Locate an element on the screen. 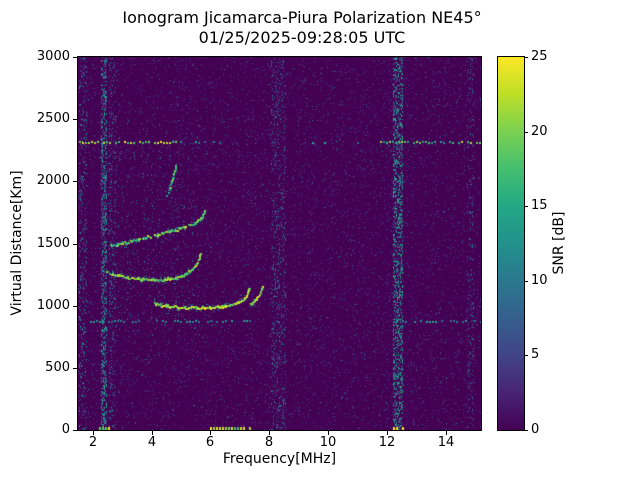 This screenshot has height=480, width=640. y-tick-label: 2000 is located at coordinates (53, 180).